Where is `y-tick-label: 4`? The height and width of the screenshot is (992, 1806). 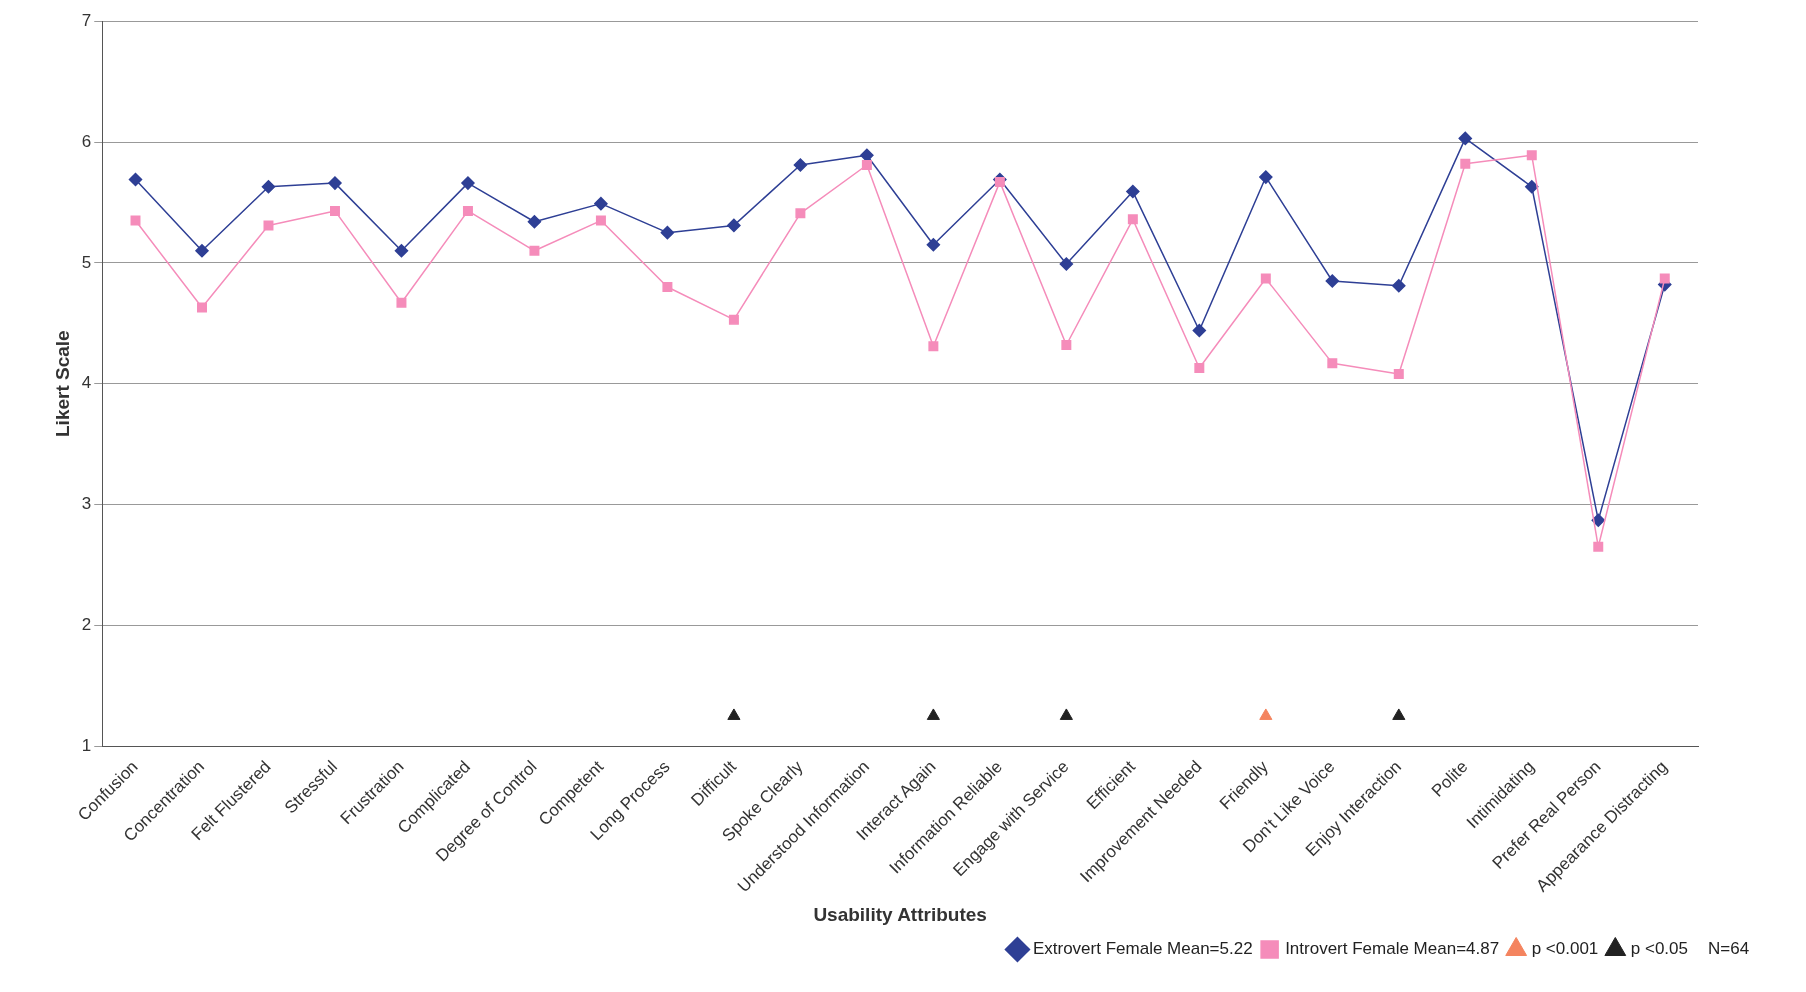
y-tick-label: 4 is located at coordinates (86, 383).